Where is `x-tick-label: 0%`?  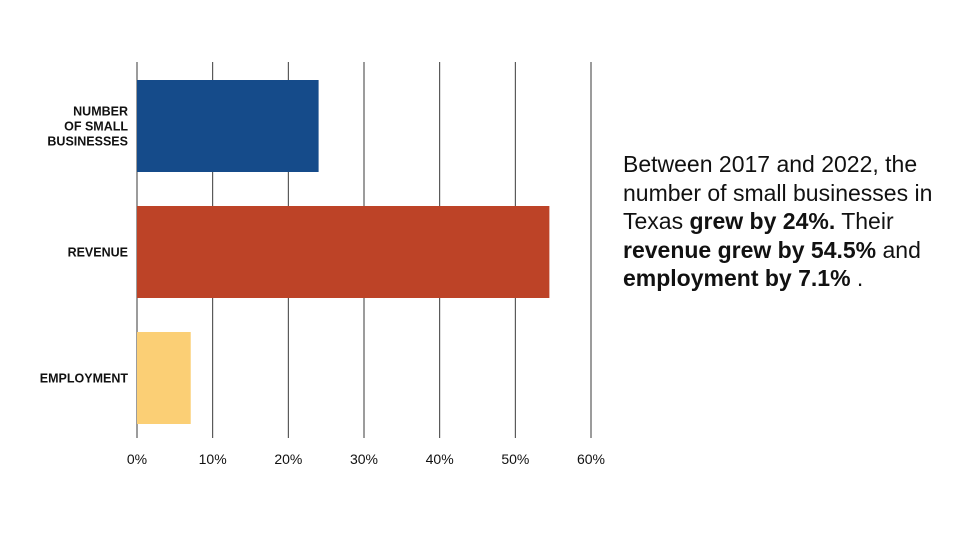
x-tick-label: 0% is located at coordinates (137, 459).